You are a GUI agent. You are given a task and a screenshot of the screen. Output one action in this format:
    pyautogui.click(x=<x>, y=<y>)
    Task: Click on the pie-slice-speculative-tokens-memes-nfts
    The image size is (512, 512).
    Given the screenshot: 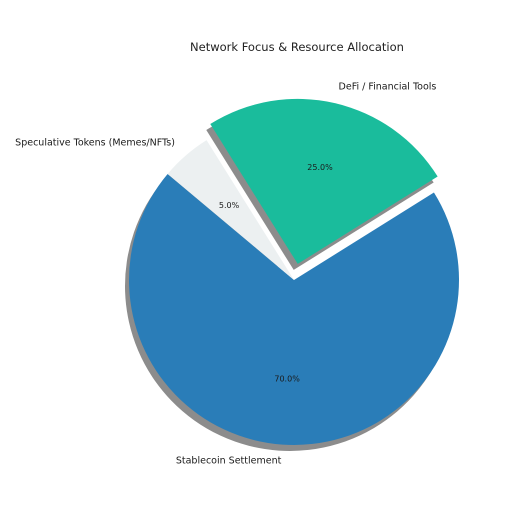 What is the action you would take?
    pyautogui.click(x=230, y=210)
    